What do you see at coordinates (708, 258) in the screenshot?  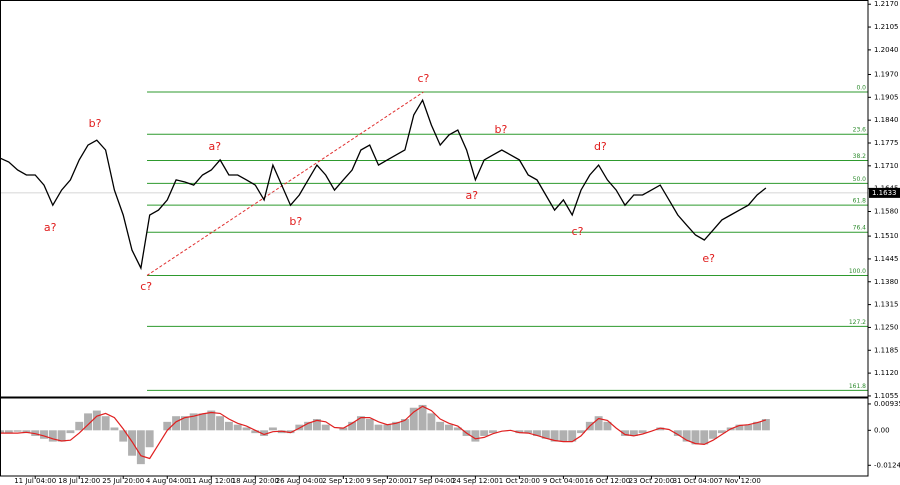 I see `wave-label: e?` at bounding box center [708, 258].